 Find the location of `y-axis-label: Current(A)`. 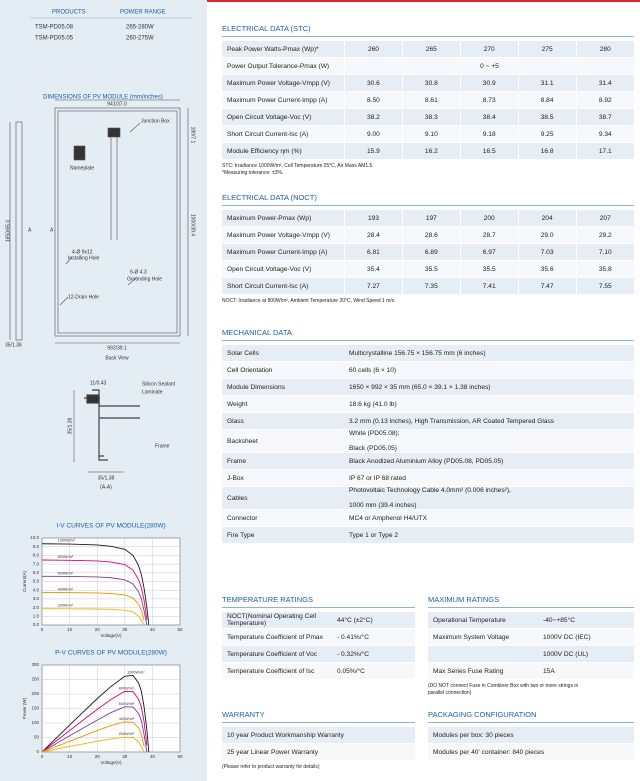

y-axis-label: Current(A) is located at coordinates (24, 582).